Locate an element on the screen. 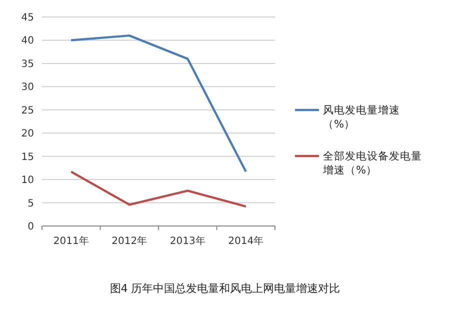  y-tick-label: 10 is located at coordinates (27, 180).